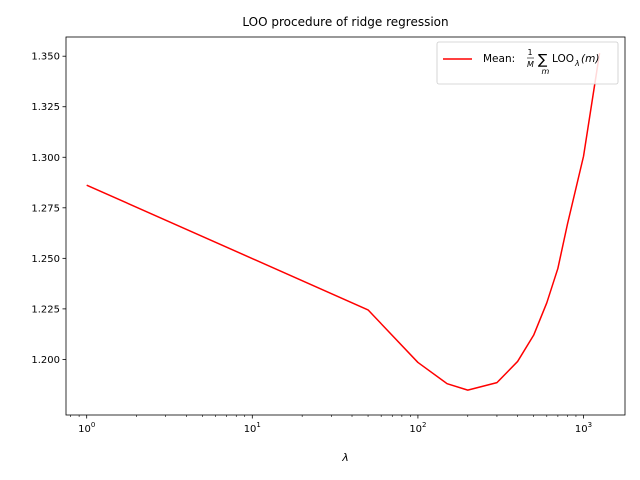  I want to click on y-tick-label: 1.300, so click(45, 158).